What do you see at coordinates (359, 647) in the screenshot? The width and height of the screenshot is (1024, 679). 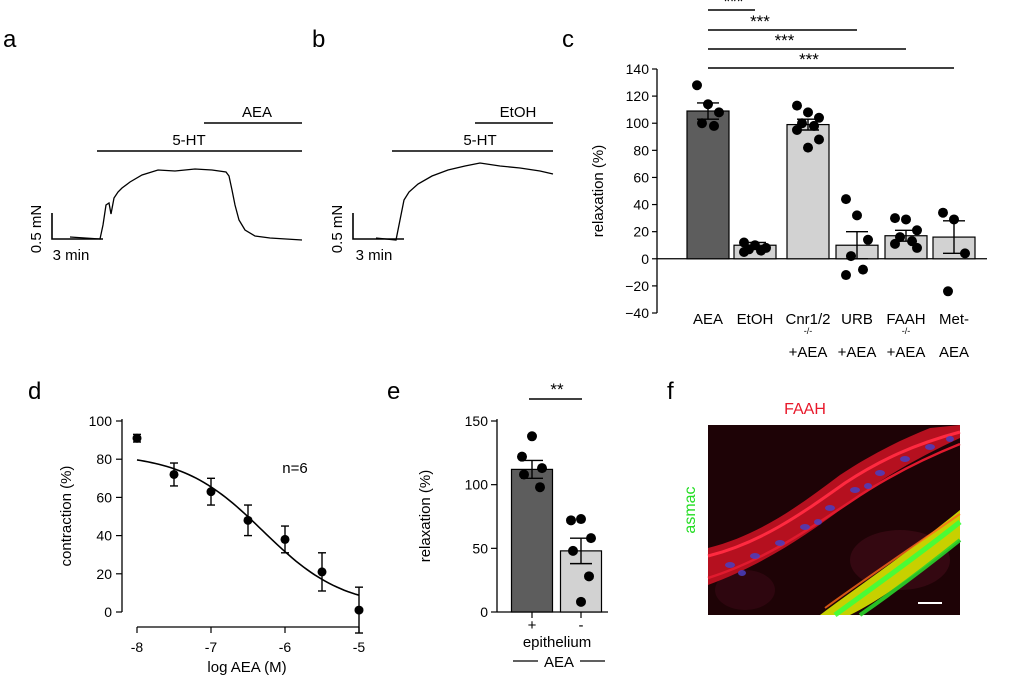 I see `x-tick-label: -5` at bounding box center [359, 647].